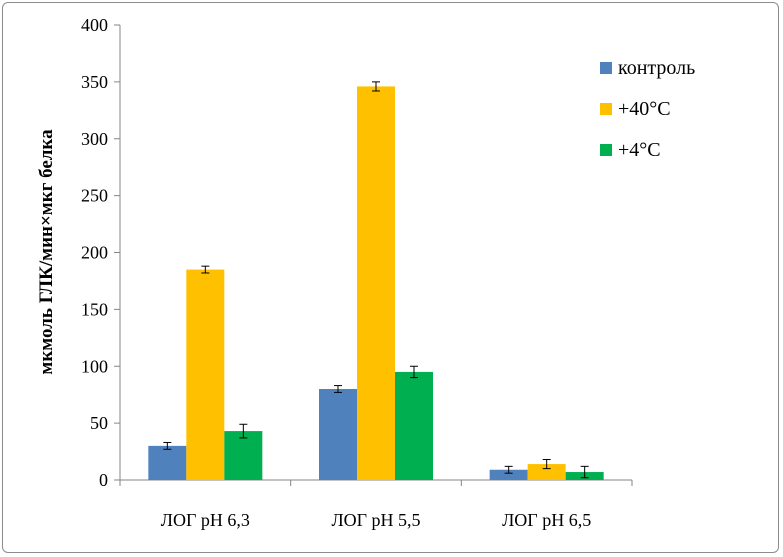 The height and width of the screenshot is (557, 783). What do you see at coordinates (94, 366) in the screenshot?
I see `y-tick-label: 100` at bounding box center [94, 366].